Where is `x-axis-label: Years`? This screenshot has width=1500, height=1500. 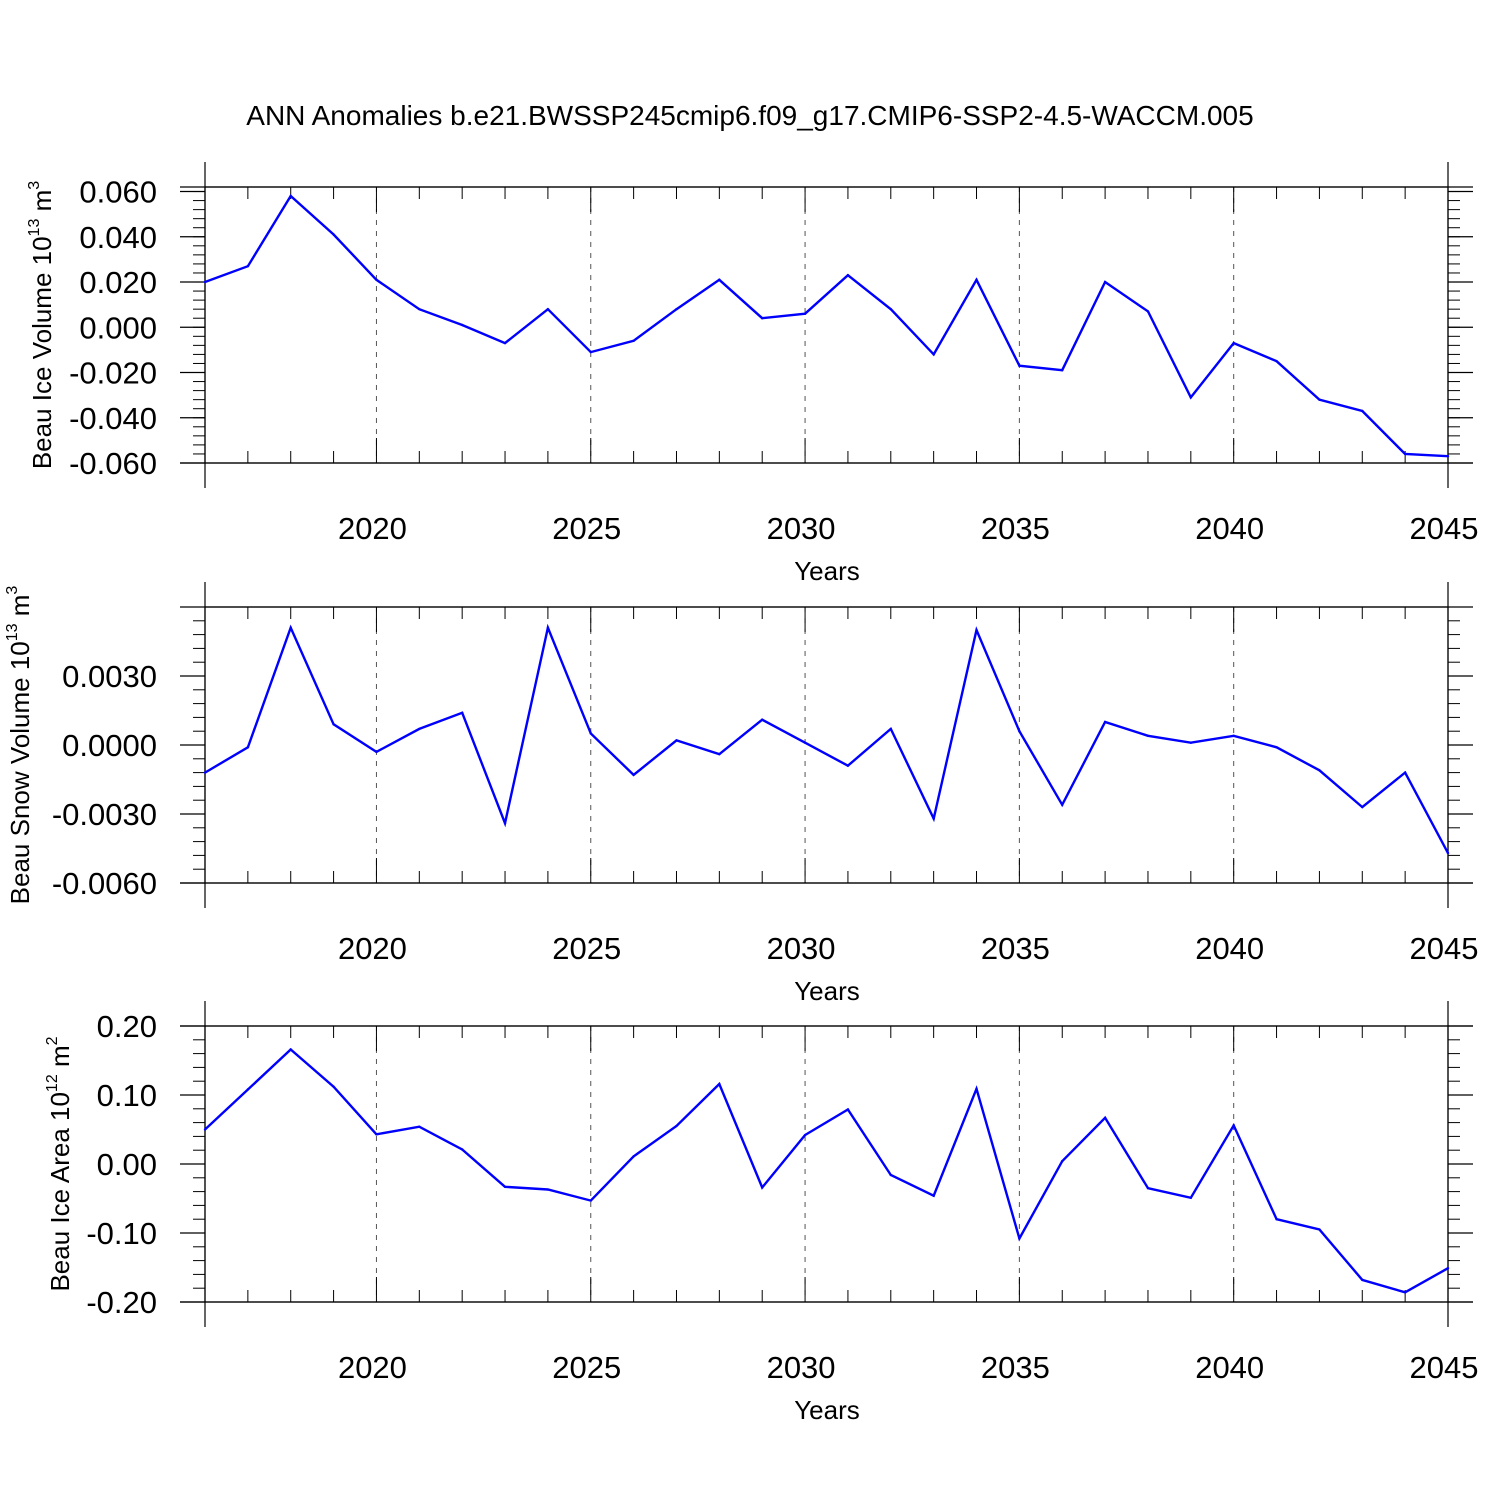
x-axis-label: Years is located at coordinates (827, 991).